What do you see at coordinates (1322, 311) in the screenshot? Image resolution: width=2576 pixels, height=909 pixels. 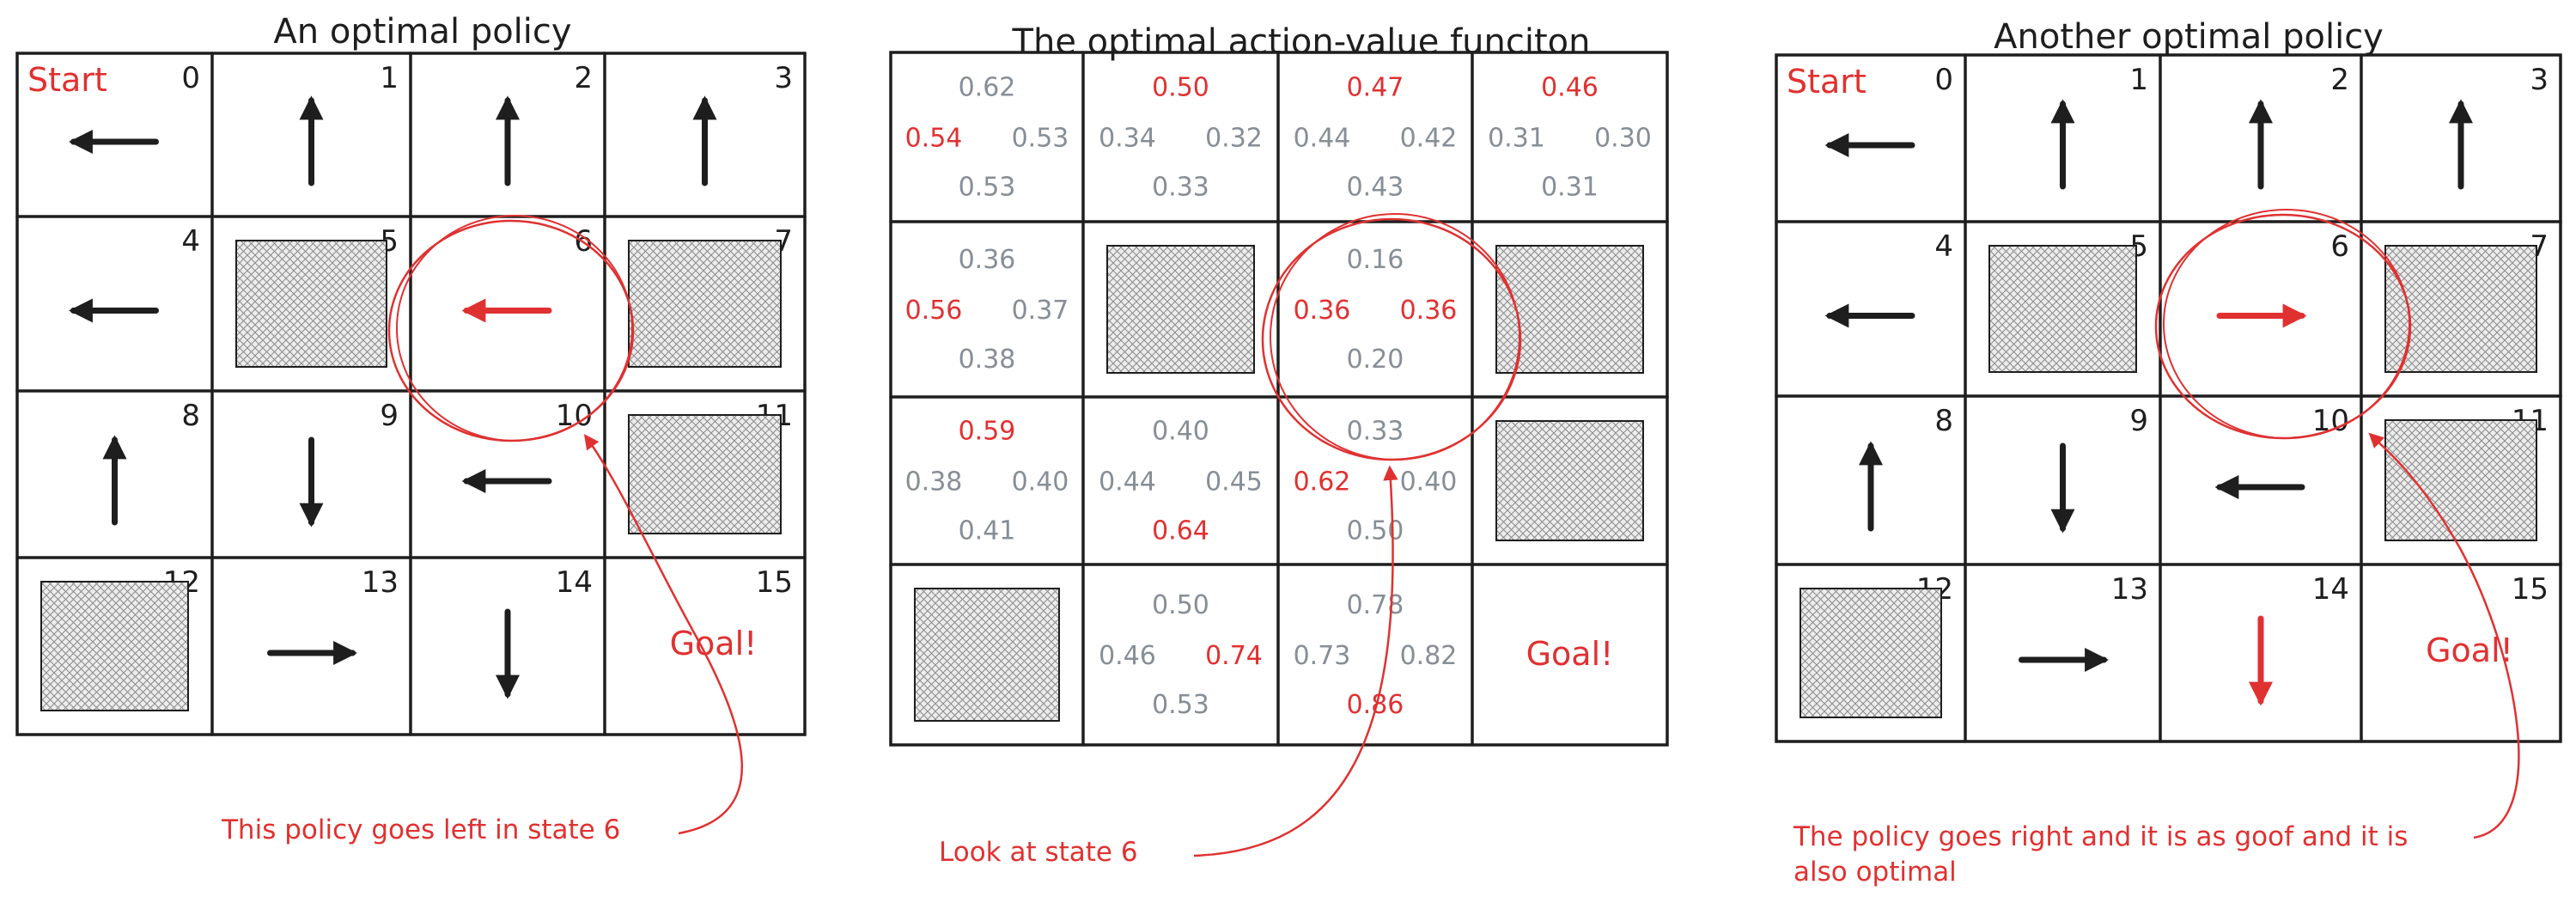 I see `q-value-left: 0.36` at bounding box center [1322, 311].